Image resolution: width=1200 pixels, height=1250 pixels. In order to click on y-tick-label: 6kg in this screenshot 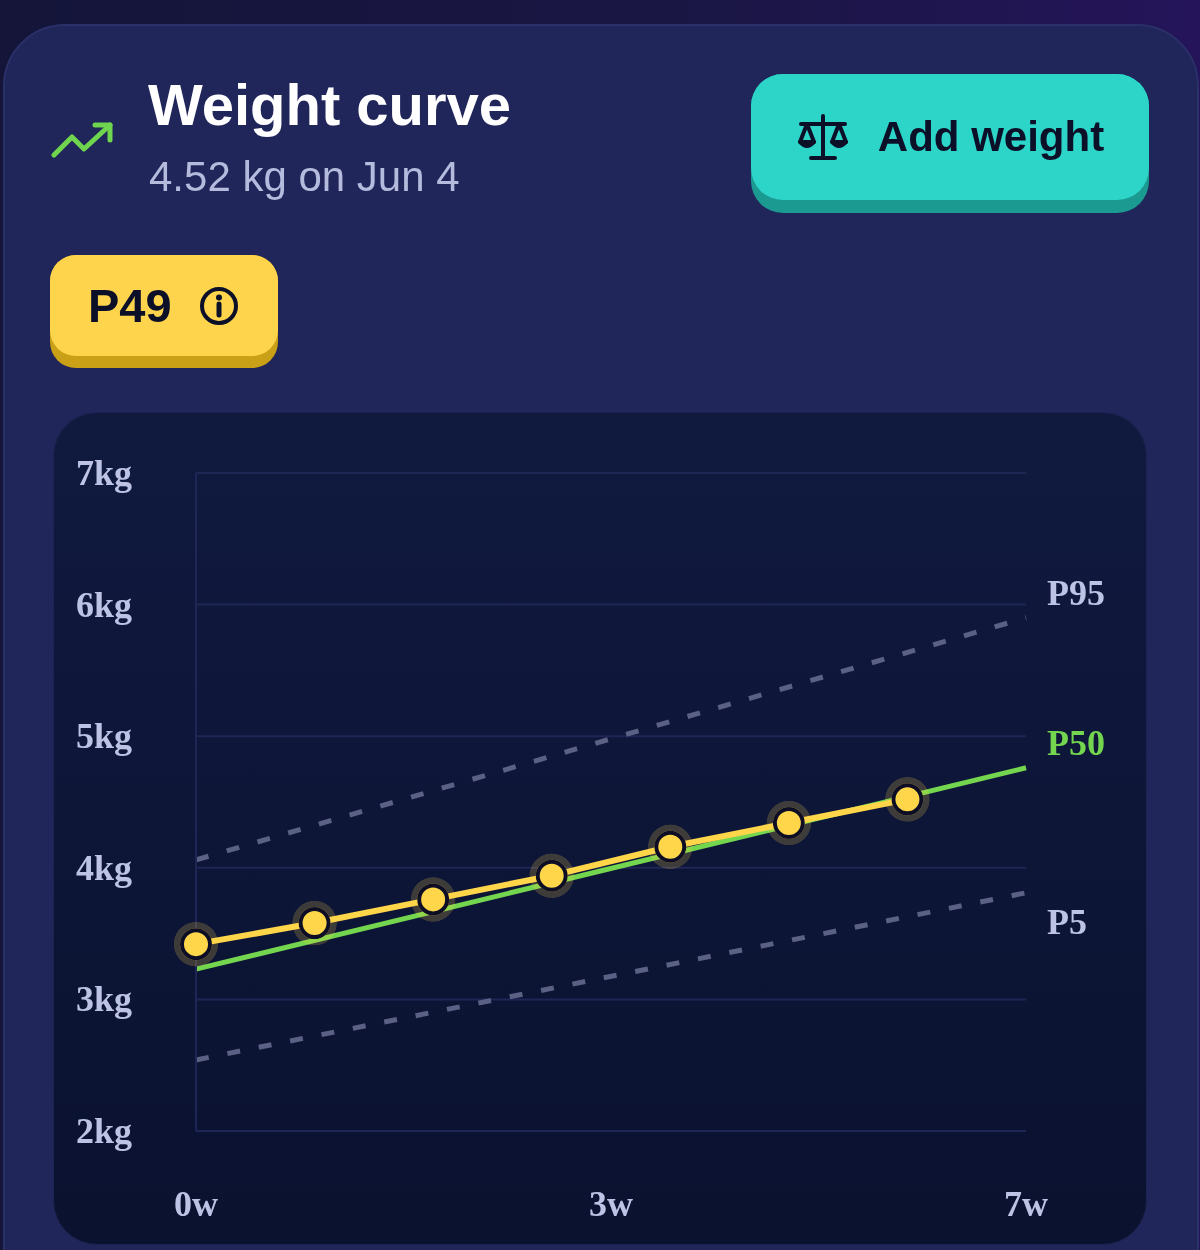, I will do `click(103, 604)`.